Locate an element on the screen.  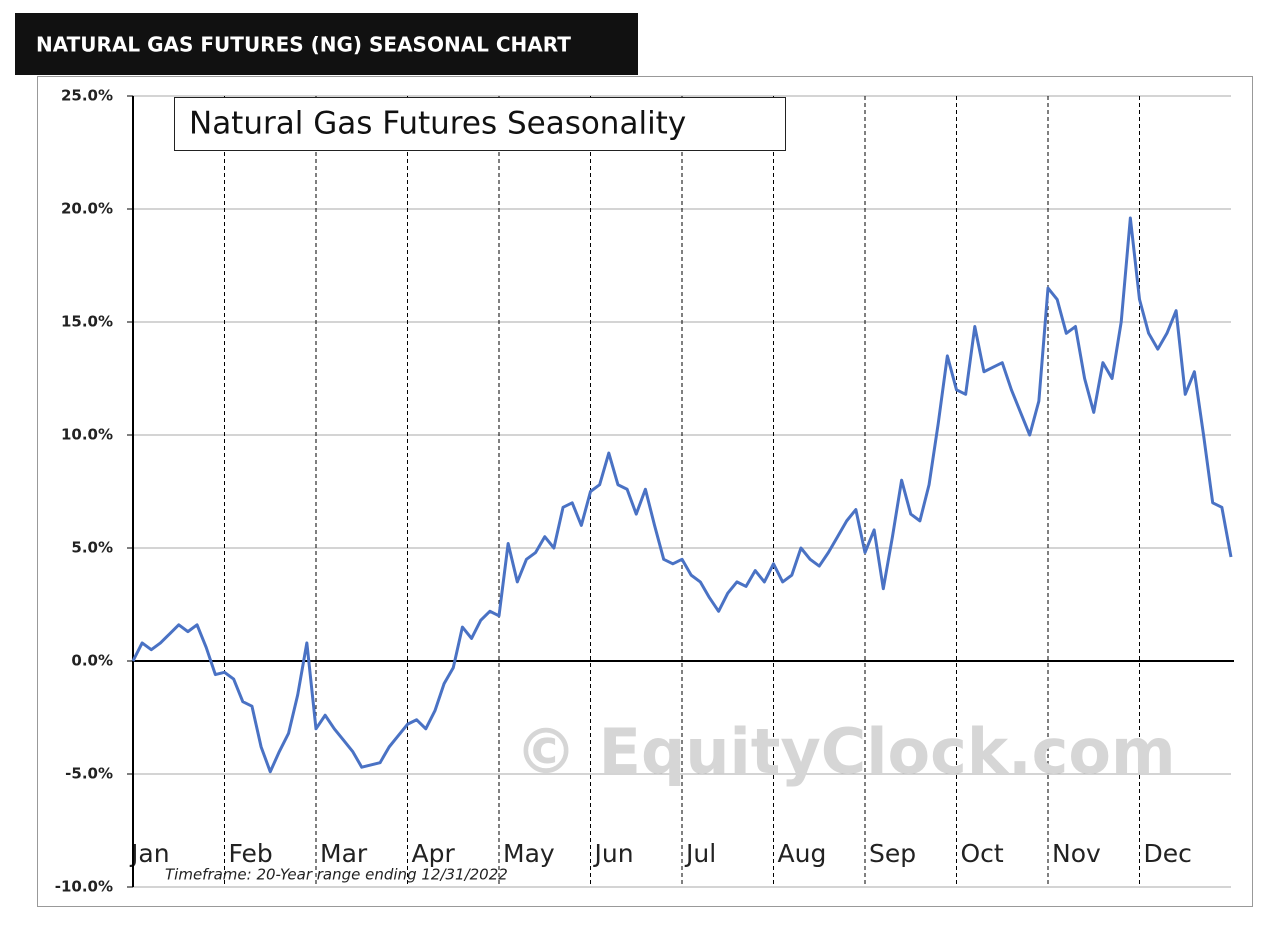
y-tick-label: -10.0% is located at coordinates (84, 887).